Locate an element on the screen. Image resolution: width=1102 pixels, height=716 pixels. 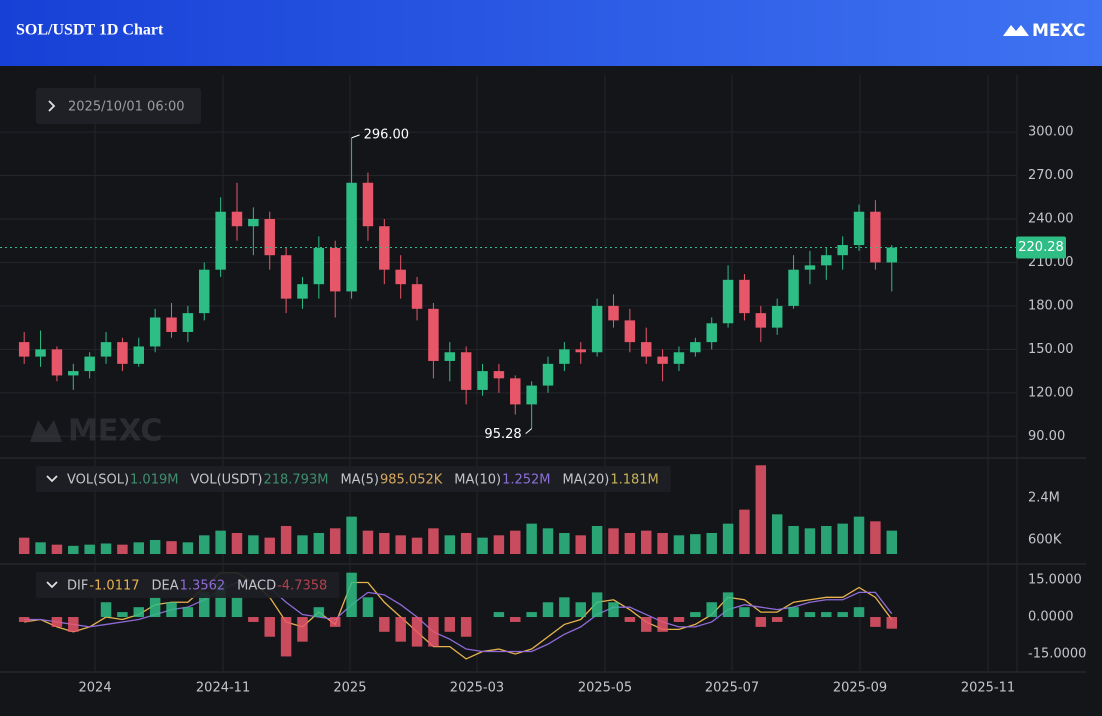
watermark-logo is located at coordinates (46, 431).